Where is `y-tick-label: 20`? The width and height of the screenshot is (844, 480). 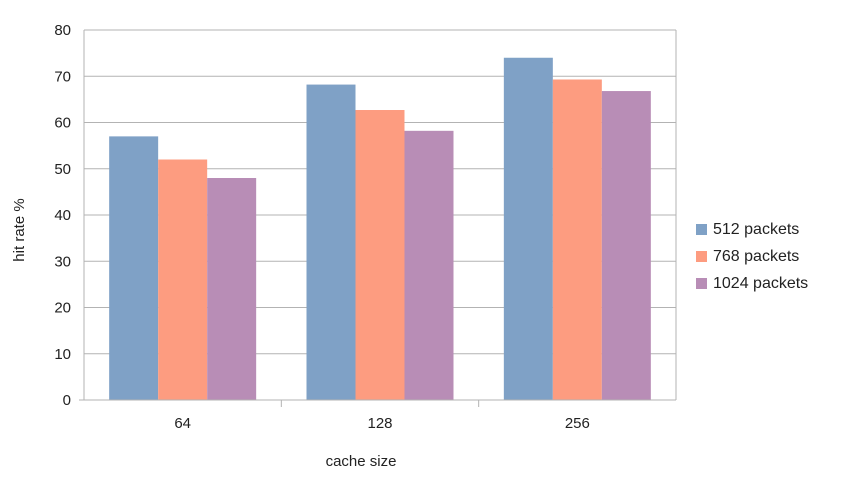 y-tick-label: 20 is located at coordinates (62, 308).